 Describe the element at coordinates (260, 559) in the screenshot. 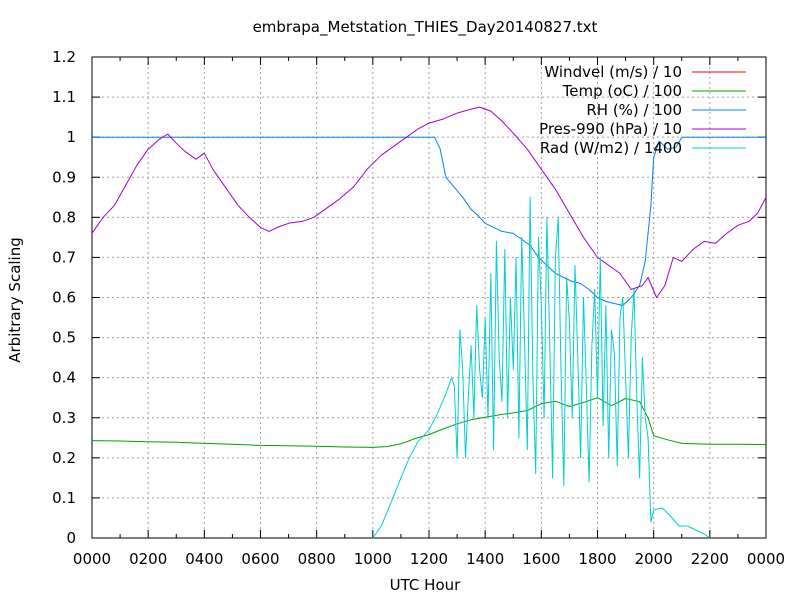

I see `x-tick-label: 0600` at that location.